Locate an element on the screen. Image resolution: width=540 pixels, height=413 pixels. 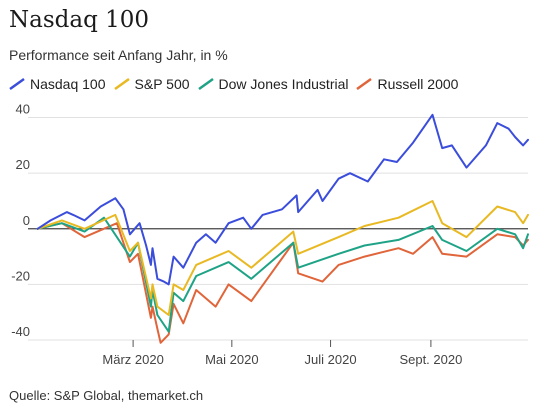
legend-item-dow-jones: Dow Jones Industrial is located at coordinates (273, 84).